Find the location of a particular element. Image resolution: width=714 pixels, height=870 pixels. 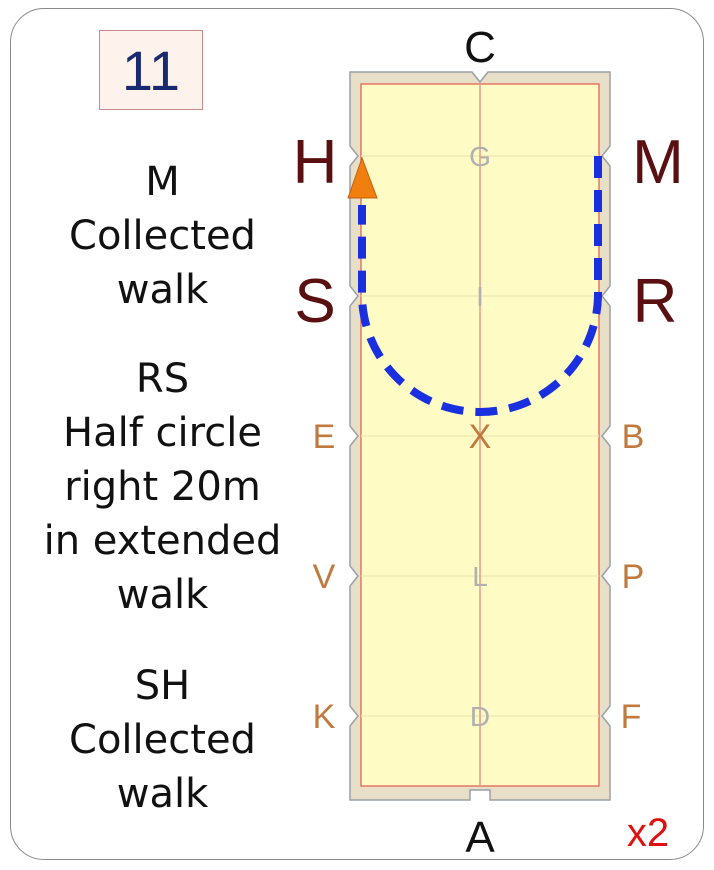

letter-v: V is located at coordinates (324, 577).